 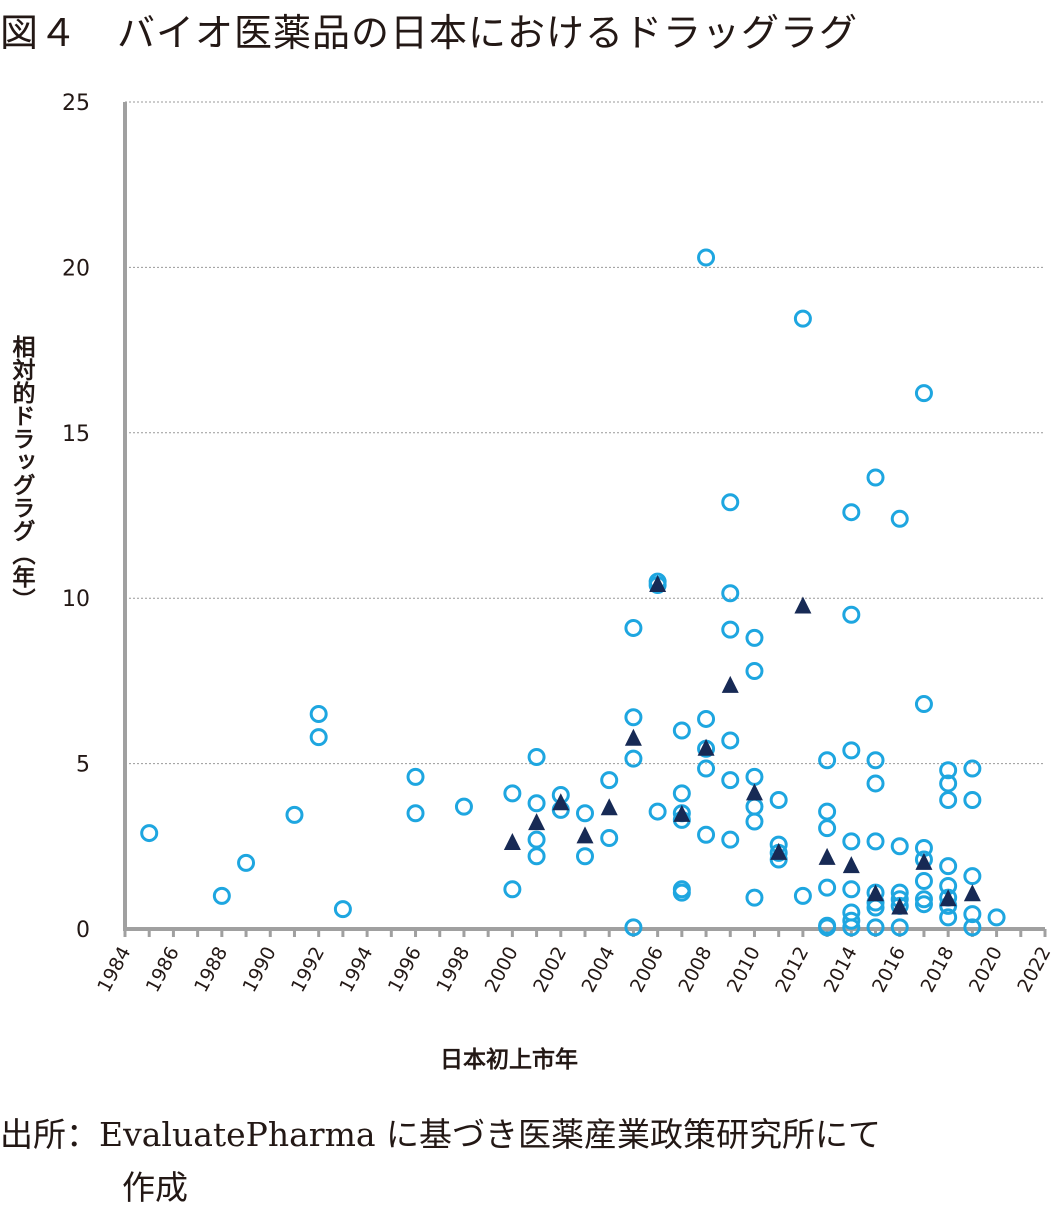 I want to click on x-tick-label: 2012, so click(x=792, y=969).